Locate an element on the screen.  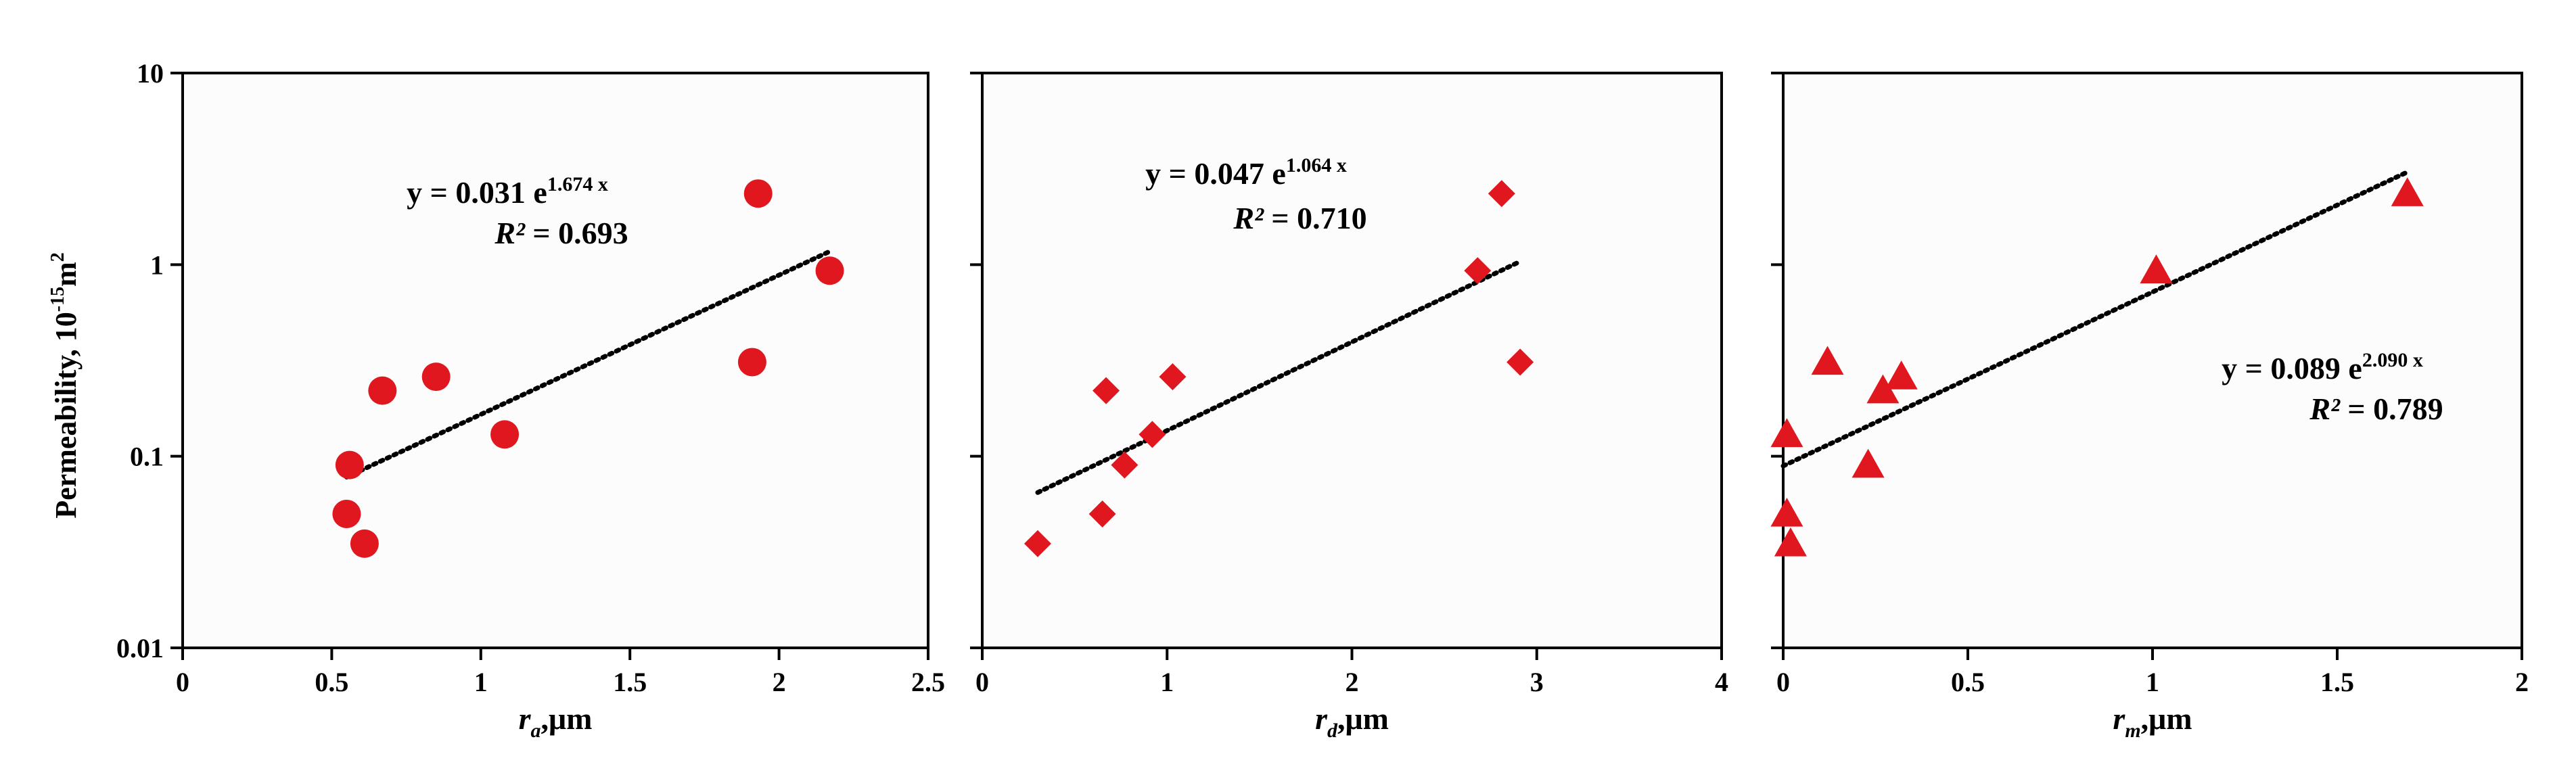
x-axis-label: ra,μm is located at coordinates (556, 721).